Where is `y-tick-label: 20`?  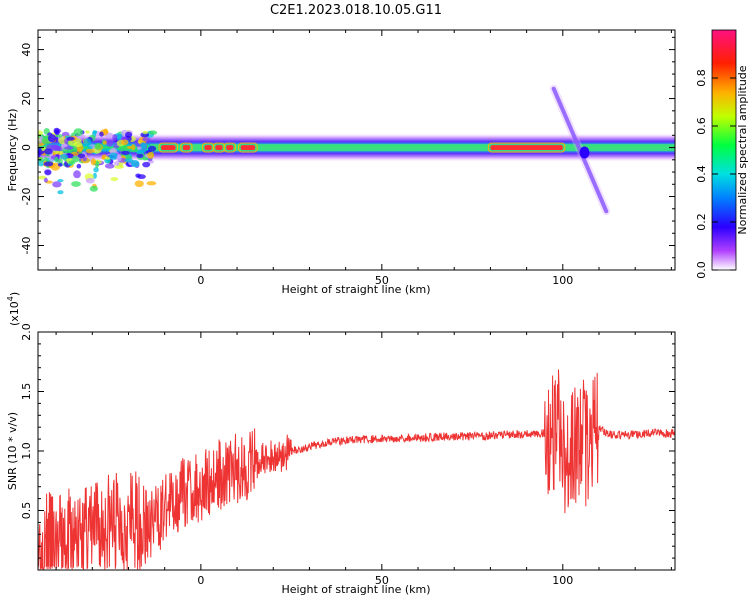 y-tick-label: 20 is located at coordinates (26, 99).